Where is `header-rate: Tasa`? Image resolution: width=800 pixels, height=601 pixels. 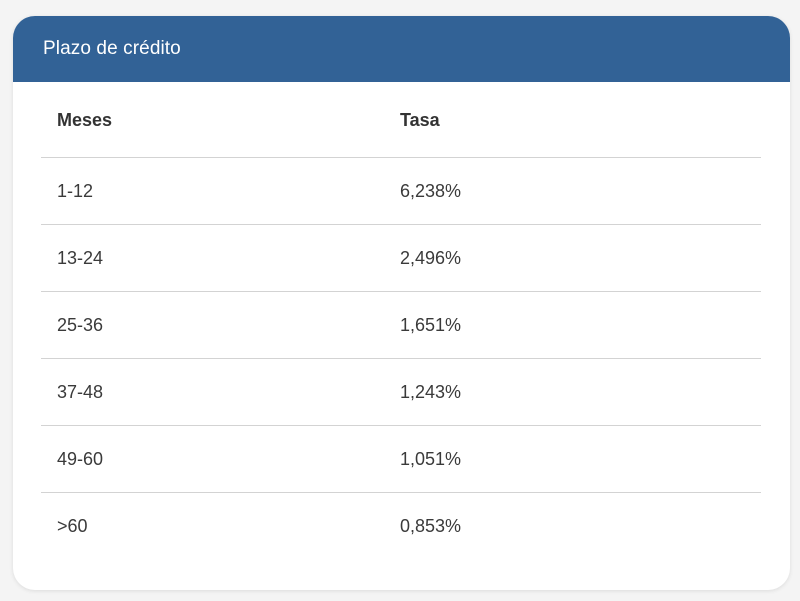 header-rate: Tasa is located at coordinates (420, 119).